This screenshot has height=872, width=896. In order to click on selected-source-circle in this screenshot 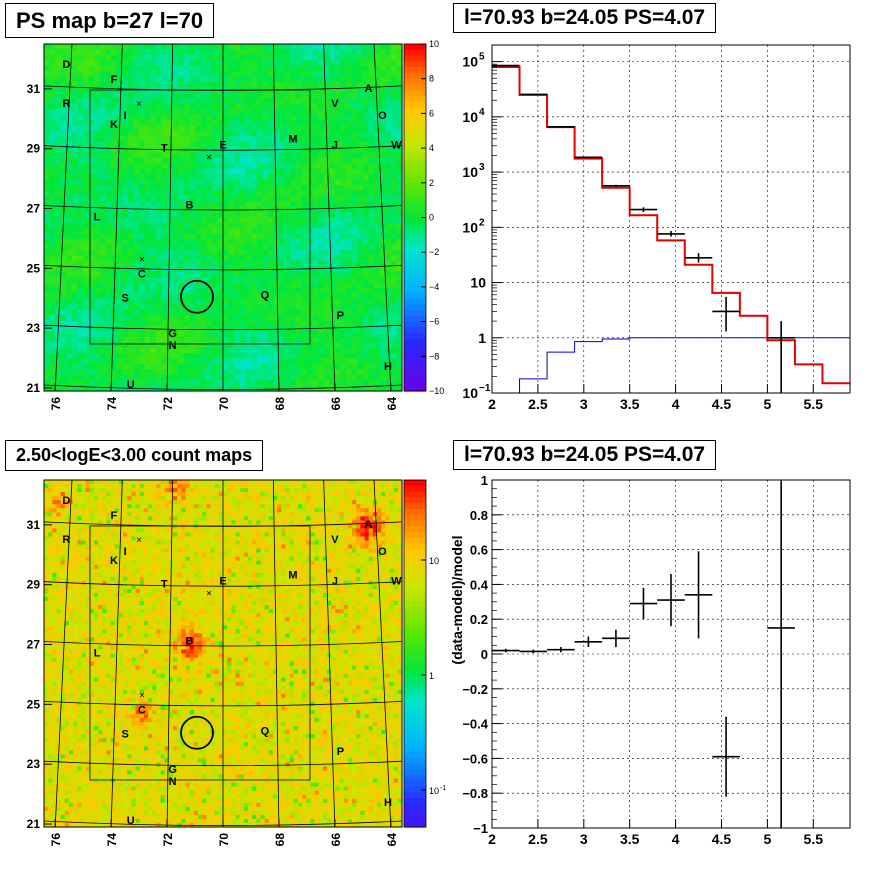, I will do `click(197, 732)`.